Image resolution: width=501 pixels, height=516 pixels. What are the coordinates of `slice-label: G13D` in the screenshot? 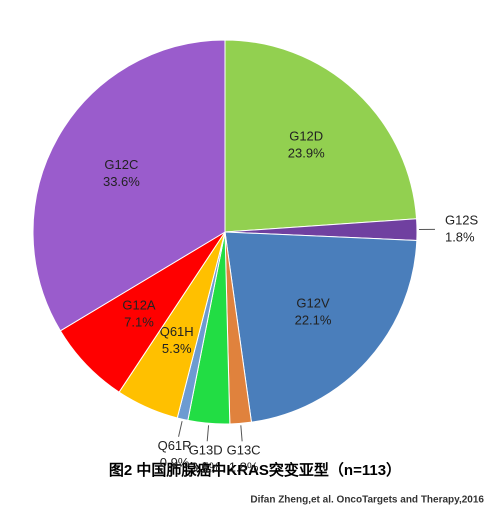 It's located at (206, 450).